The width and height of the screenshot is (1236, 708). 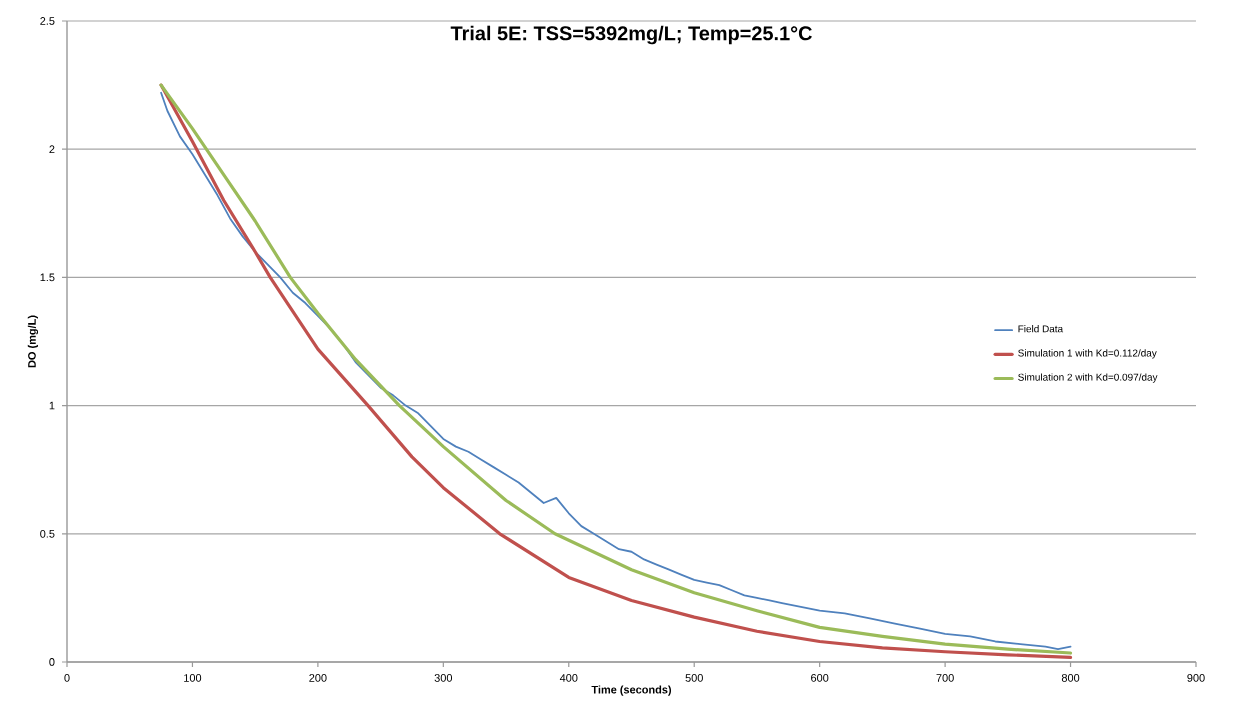 What do you see at coordinates (52, 405) in the screenshot?
I see `y-tick-label: 1` at bounding box center [52, 405].